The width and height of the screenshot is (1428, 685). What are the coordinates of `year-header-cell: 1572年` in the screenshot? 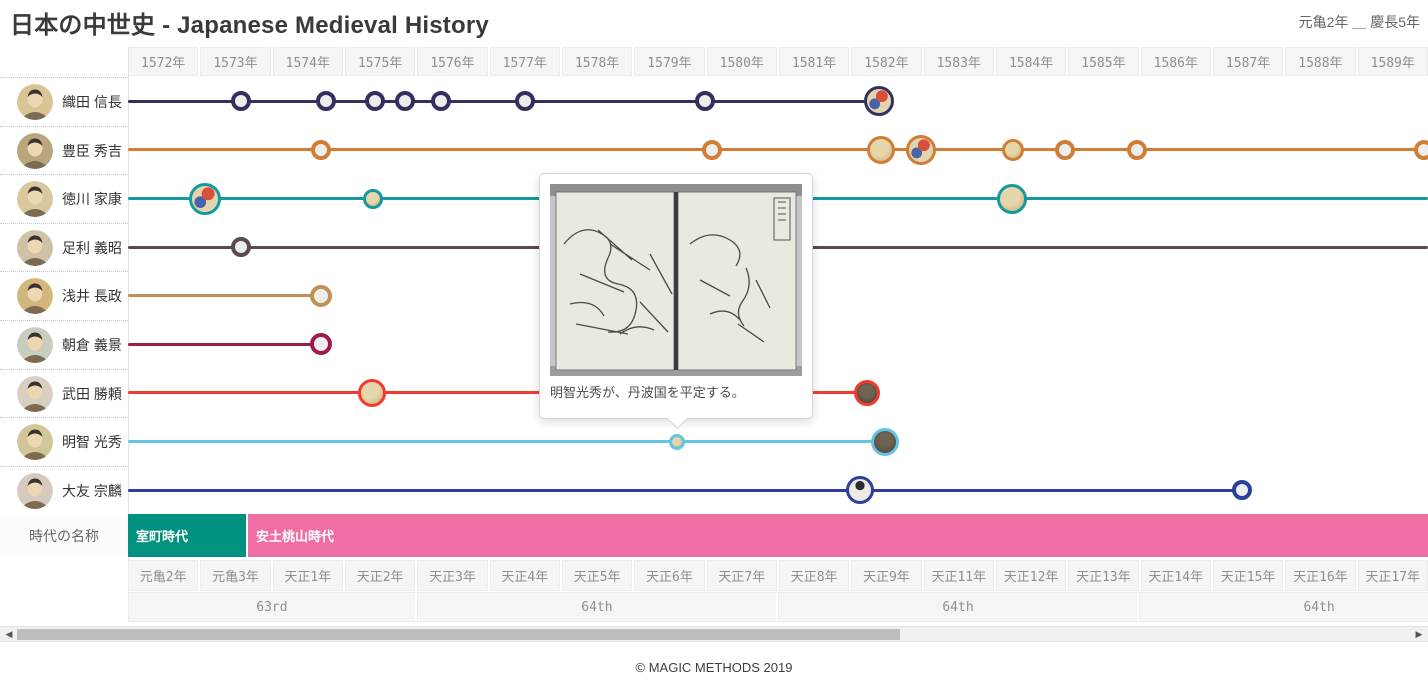 It's located at (163, 61).